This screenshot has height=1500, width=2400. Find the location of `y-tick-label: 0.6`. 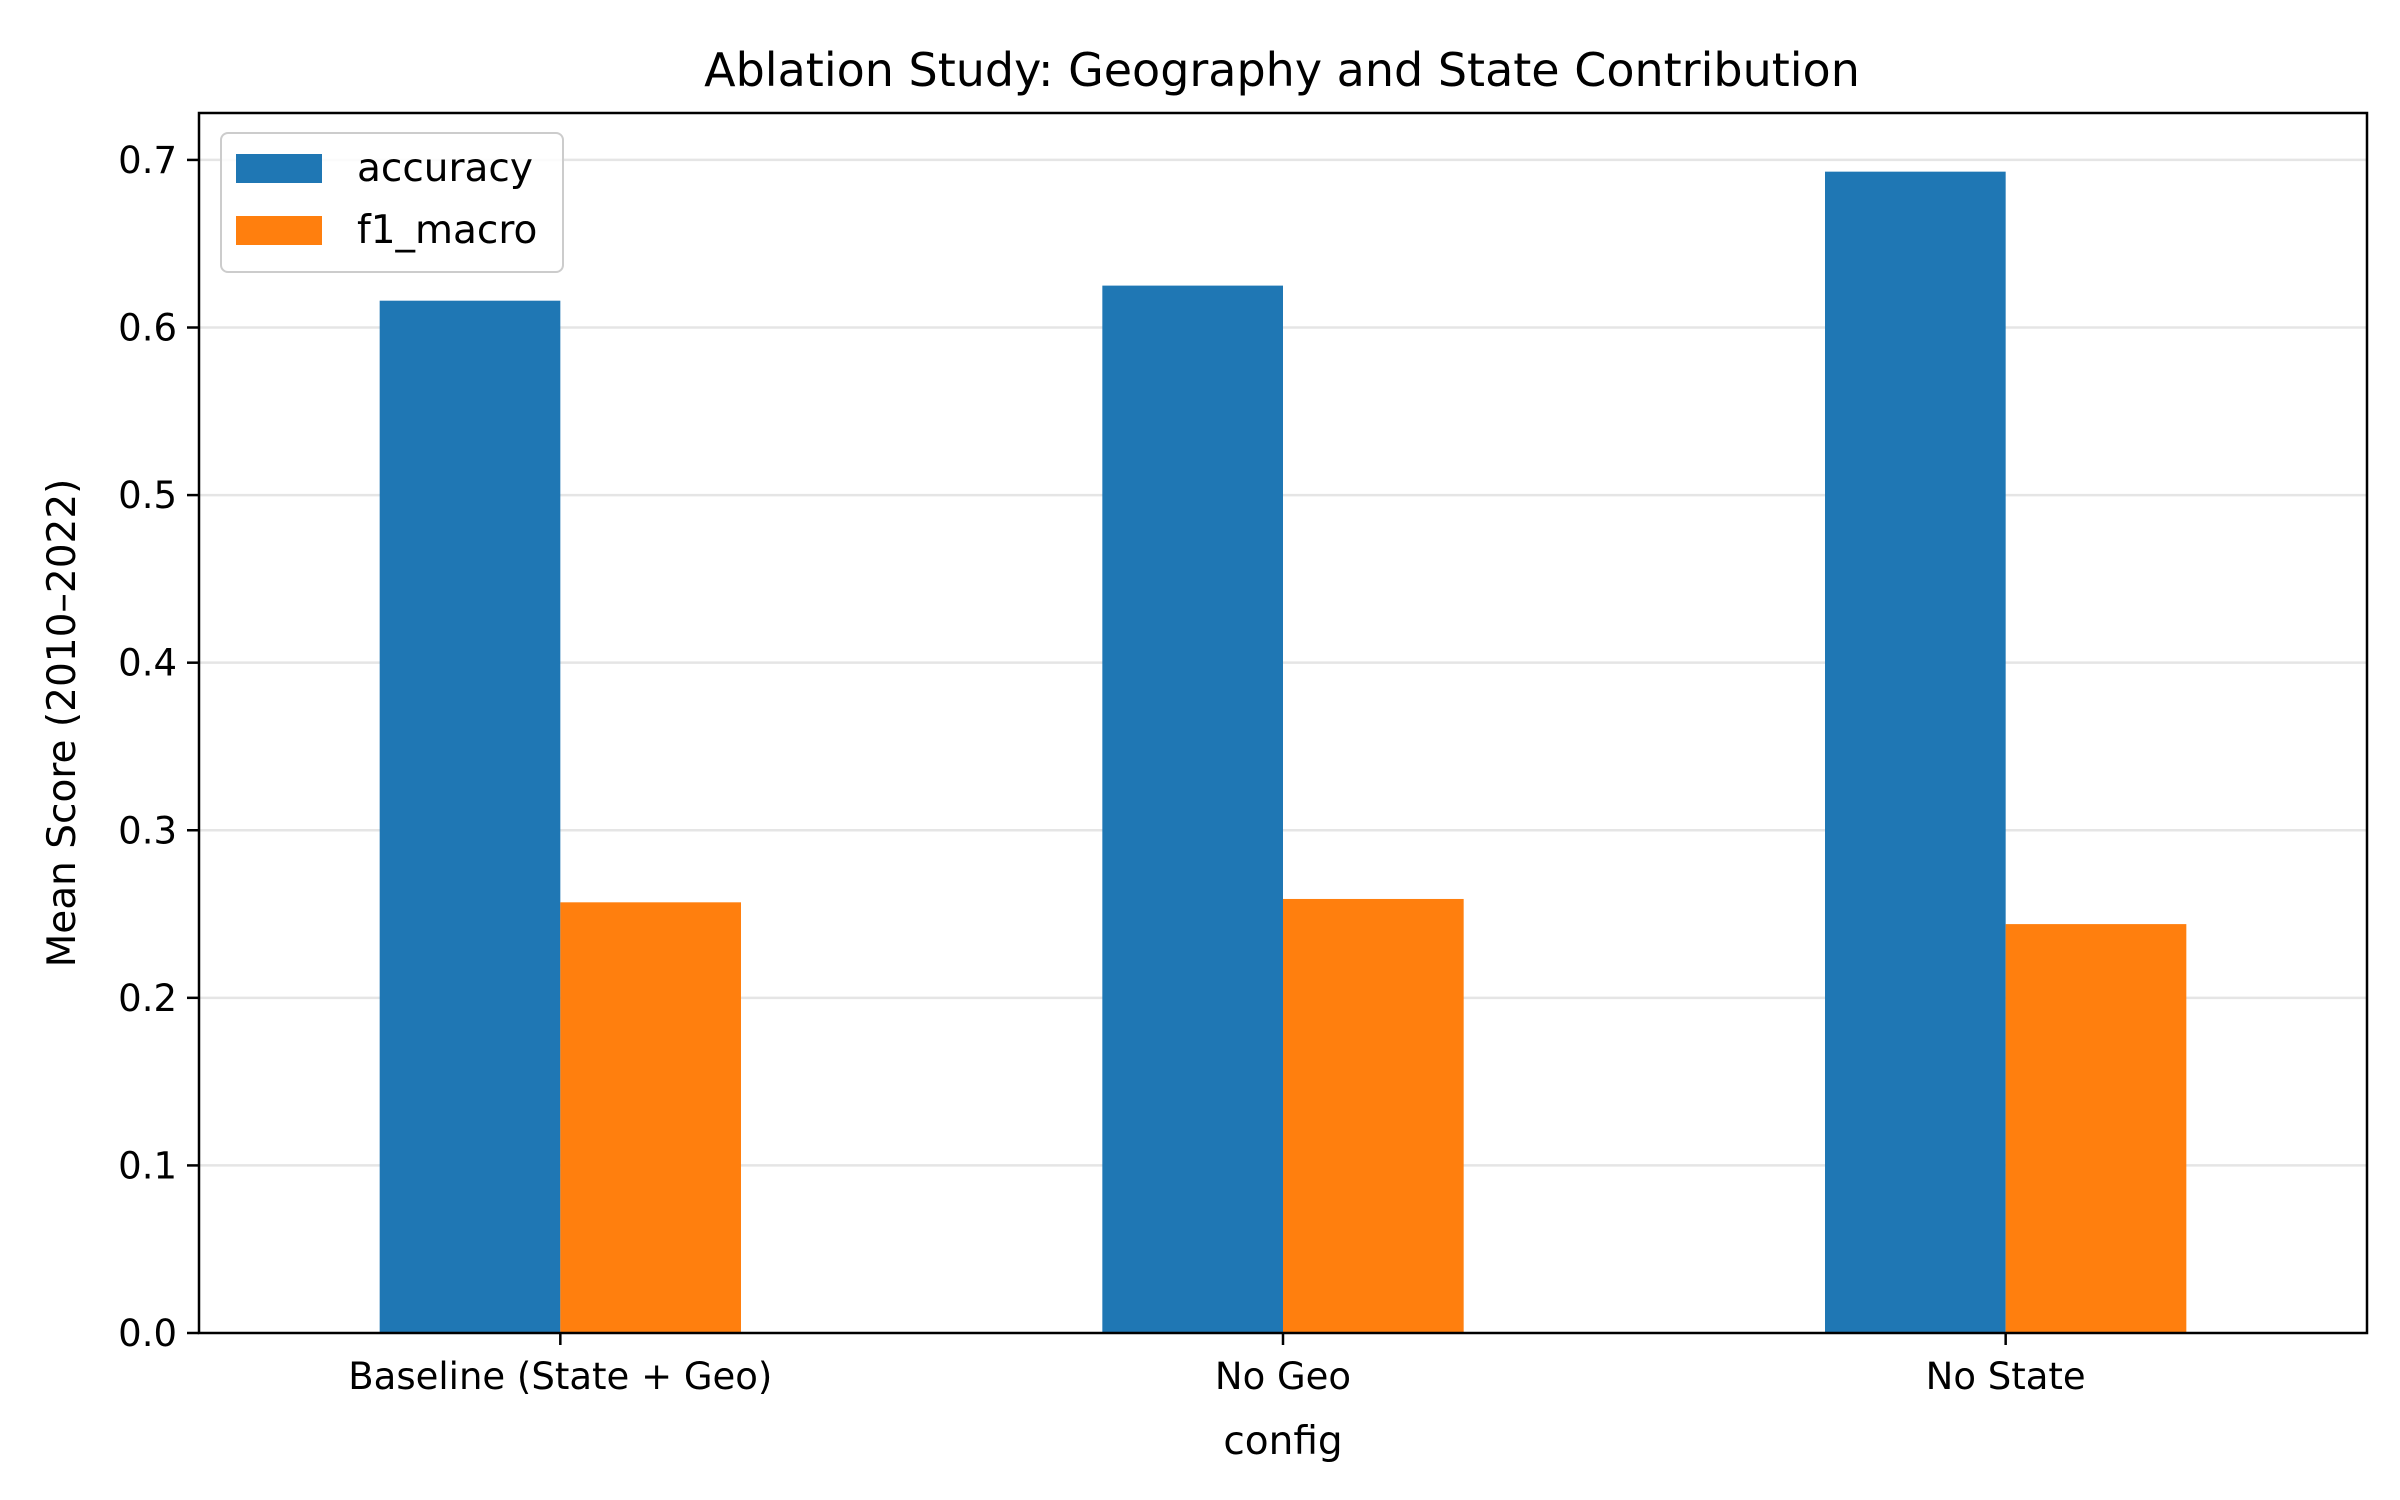

y-tick-label: 0.6 is located at coordinates (147, 328).